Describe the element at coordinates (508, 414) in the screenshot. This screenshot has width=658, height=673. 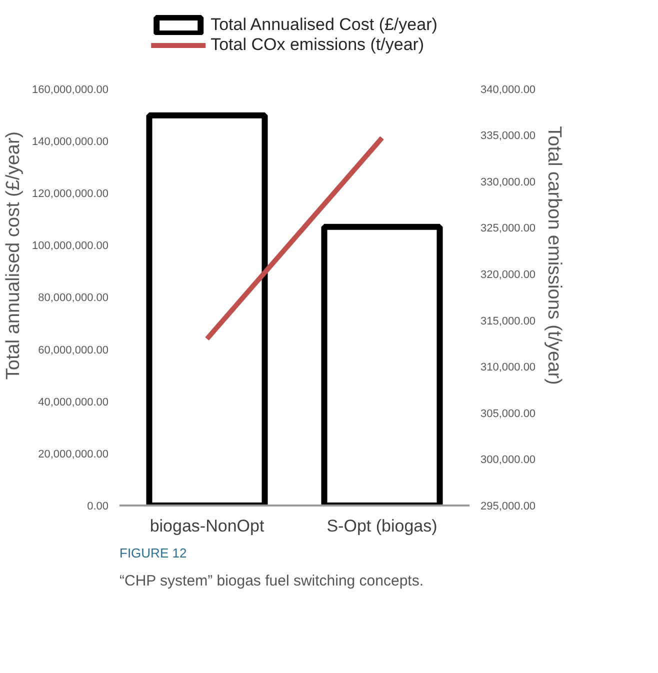
I see `y2-tick-label: 305,000.00` at that location.